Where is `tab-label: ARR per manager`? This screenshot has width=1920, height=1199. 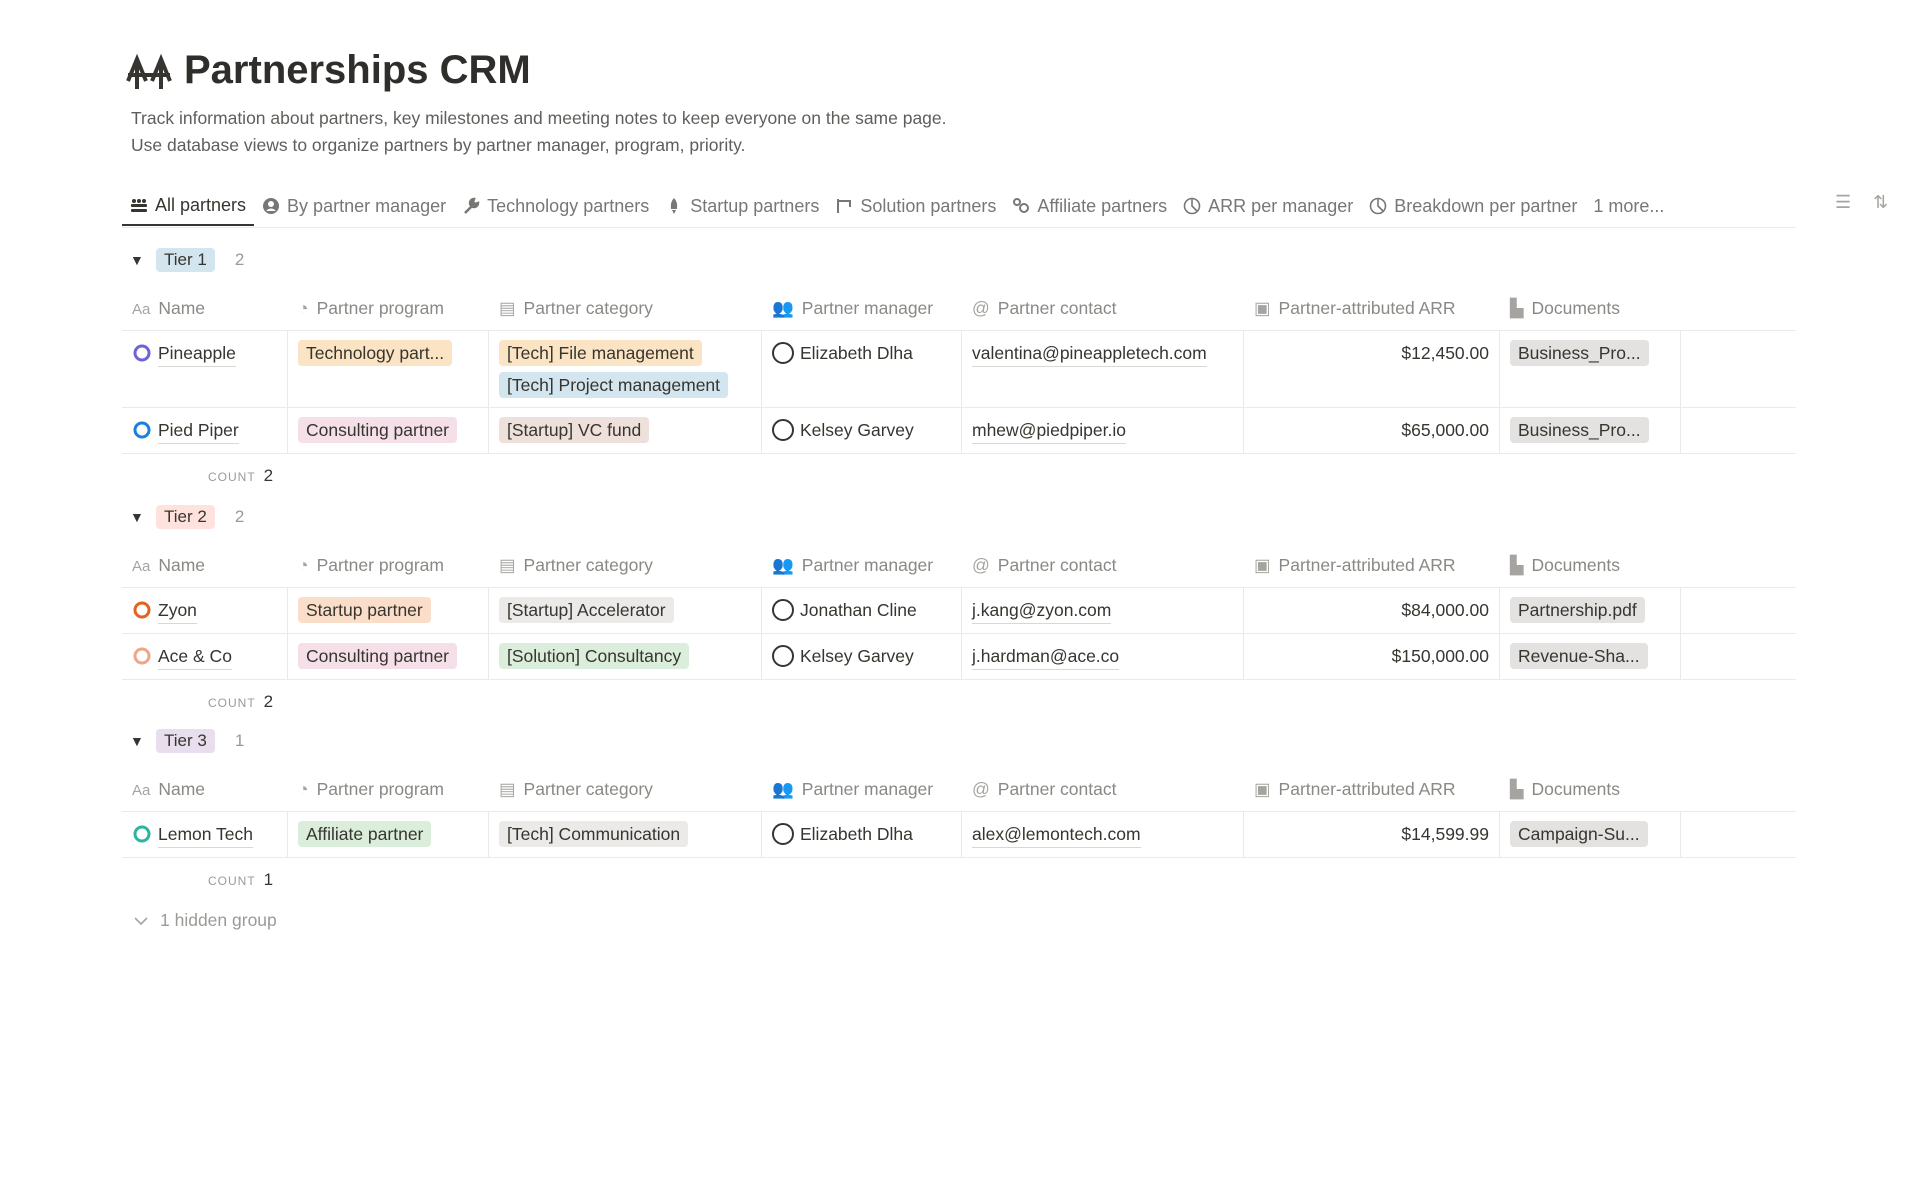 tab-label: ARR per manager is located at coordinates (1281, 205).